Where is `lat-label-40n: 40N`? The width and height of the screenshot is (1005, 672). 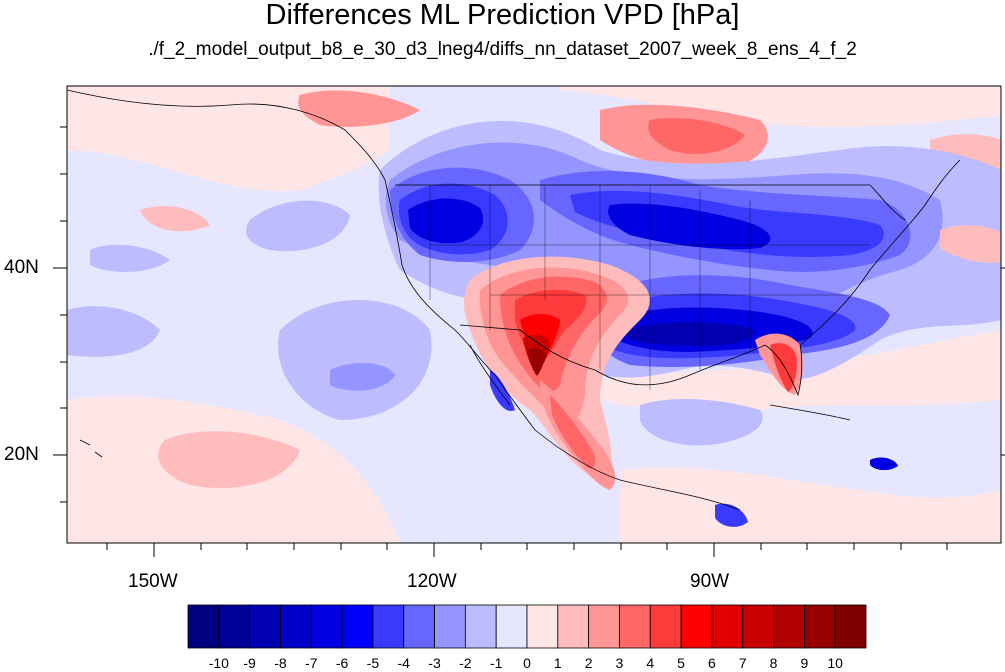 lat-label-40n: 40N is located at coordinates (21, 267).